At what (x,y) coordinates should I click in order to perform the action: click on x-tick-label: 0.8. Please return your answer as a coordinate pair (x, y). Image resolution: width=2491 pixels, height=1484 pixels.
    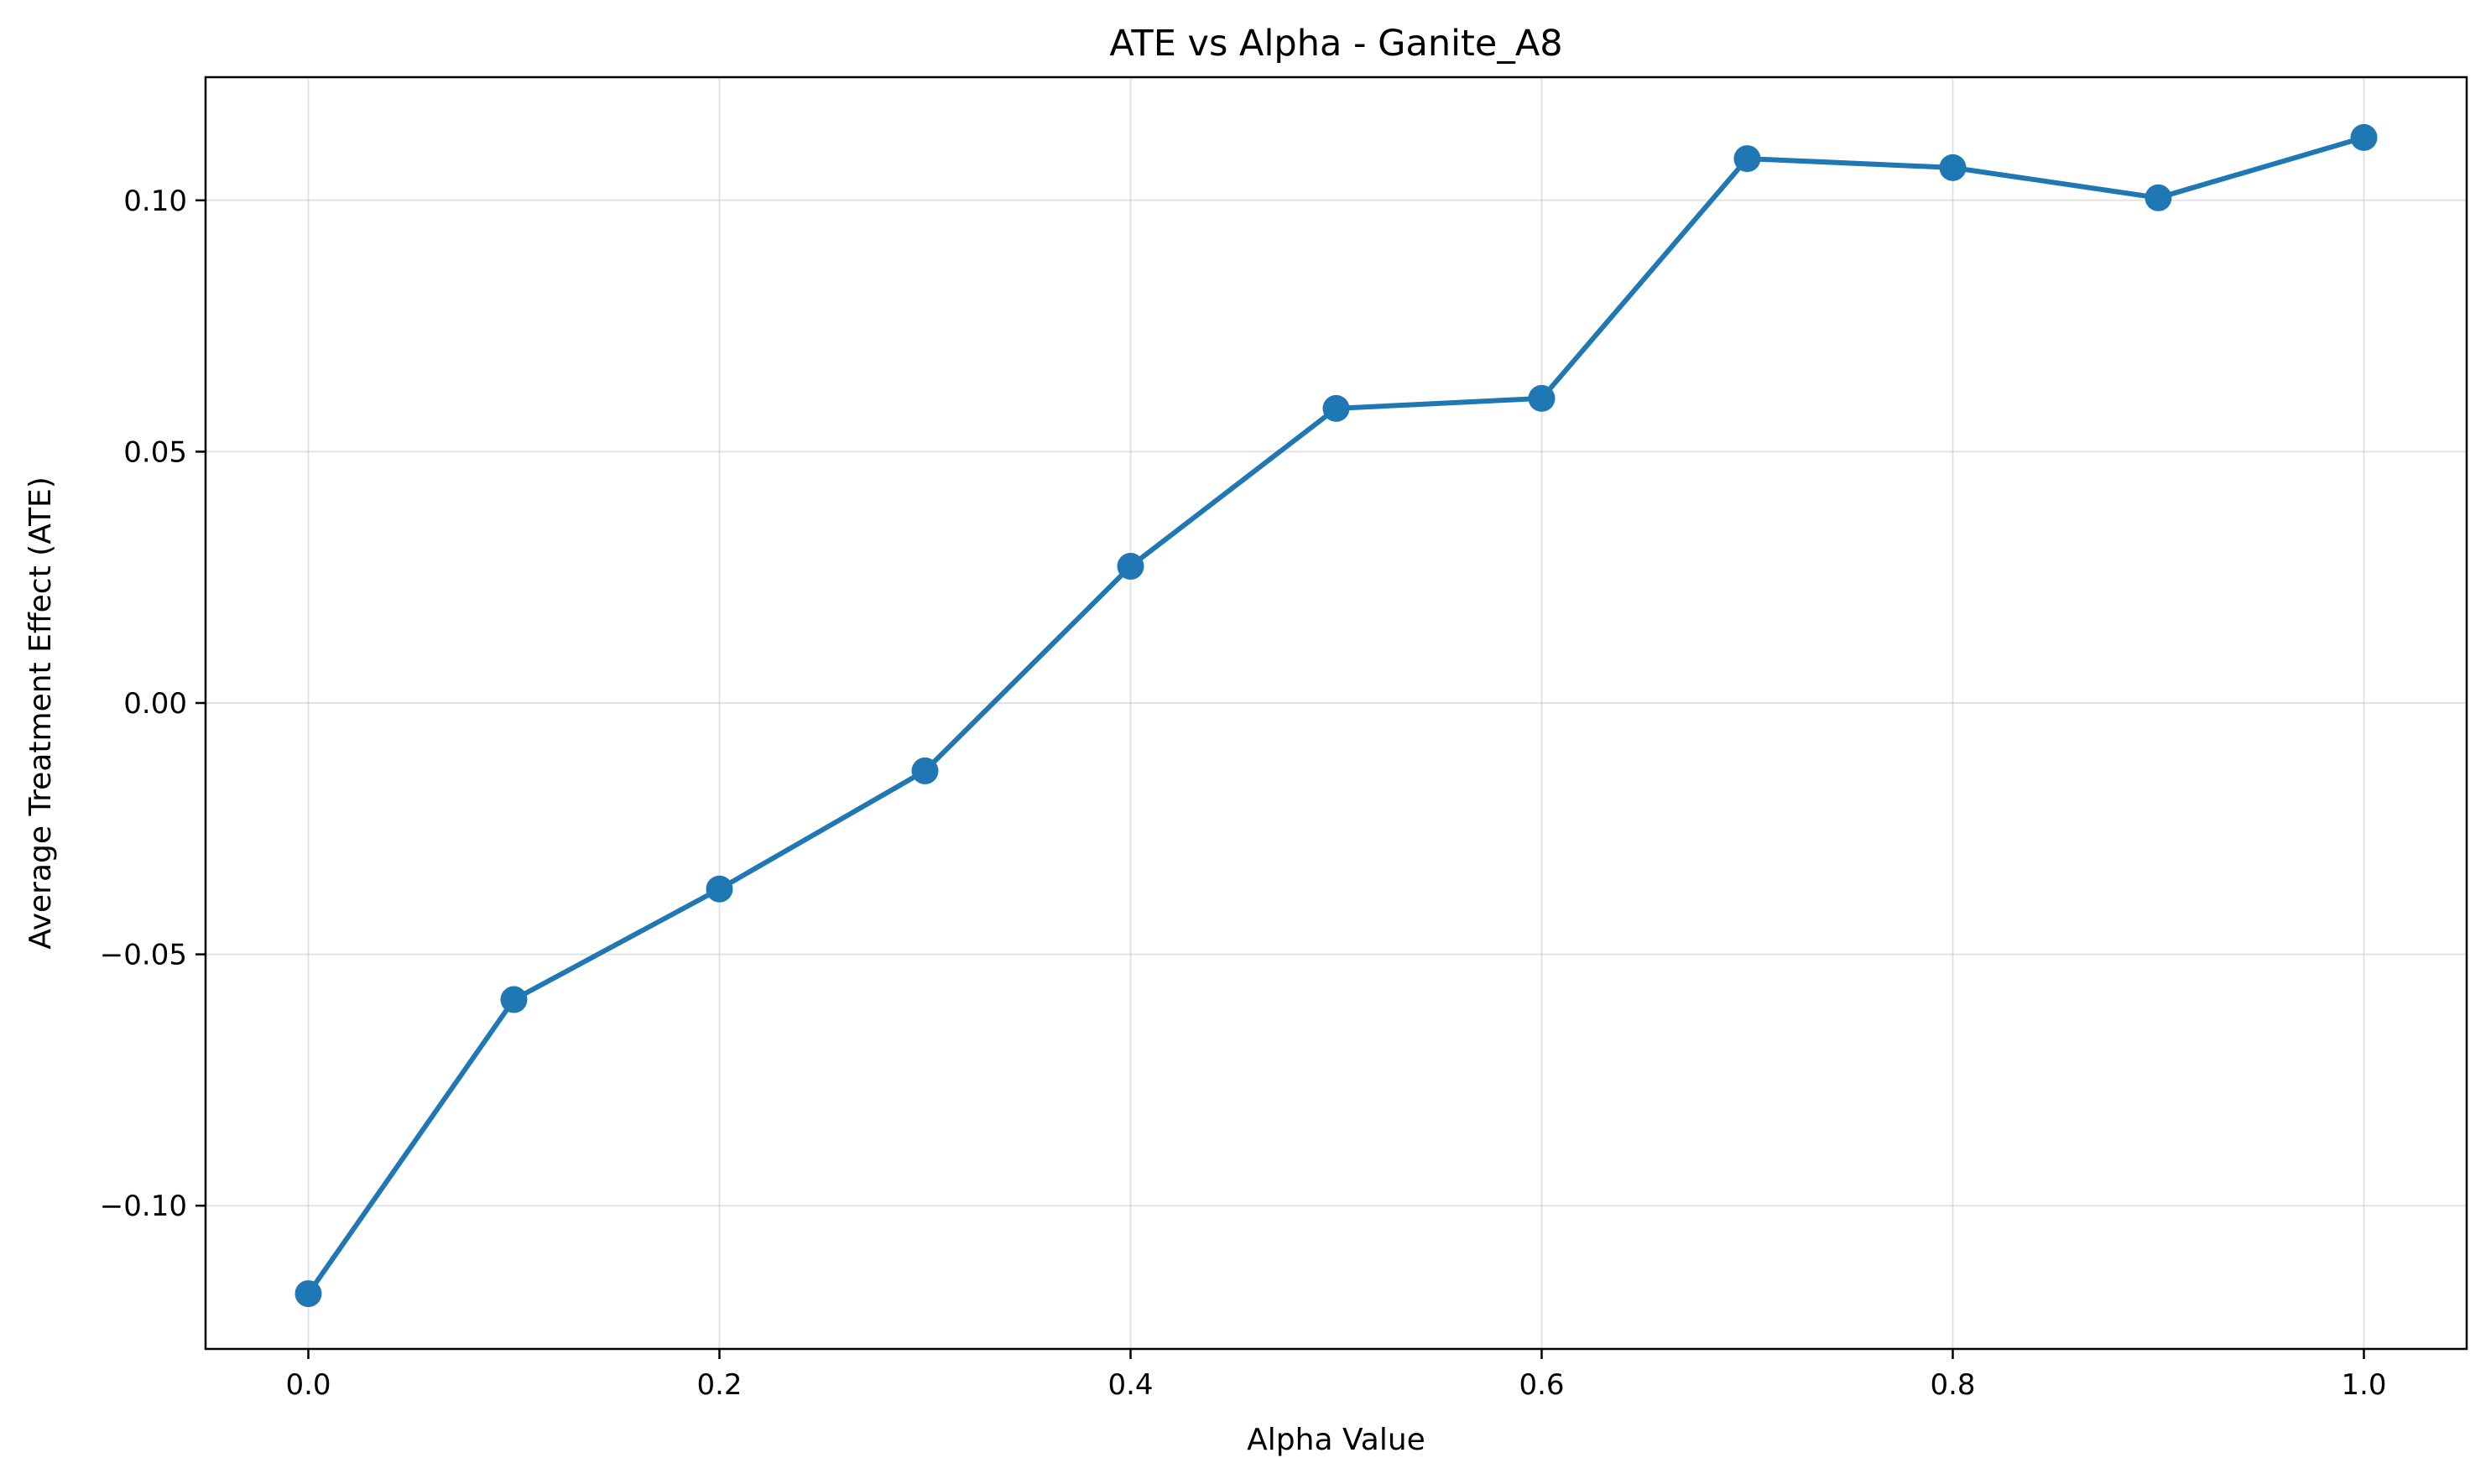
    Looking at the image, I should click on (1953, 1385).